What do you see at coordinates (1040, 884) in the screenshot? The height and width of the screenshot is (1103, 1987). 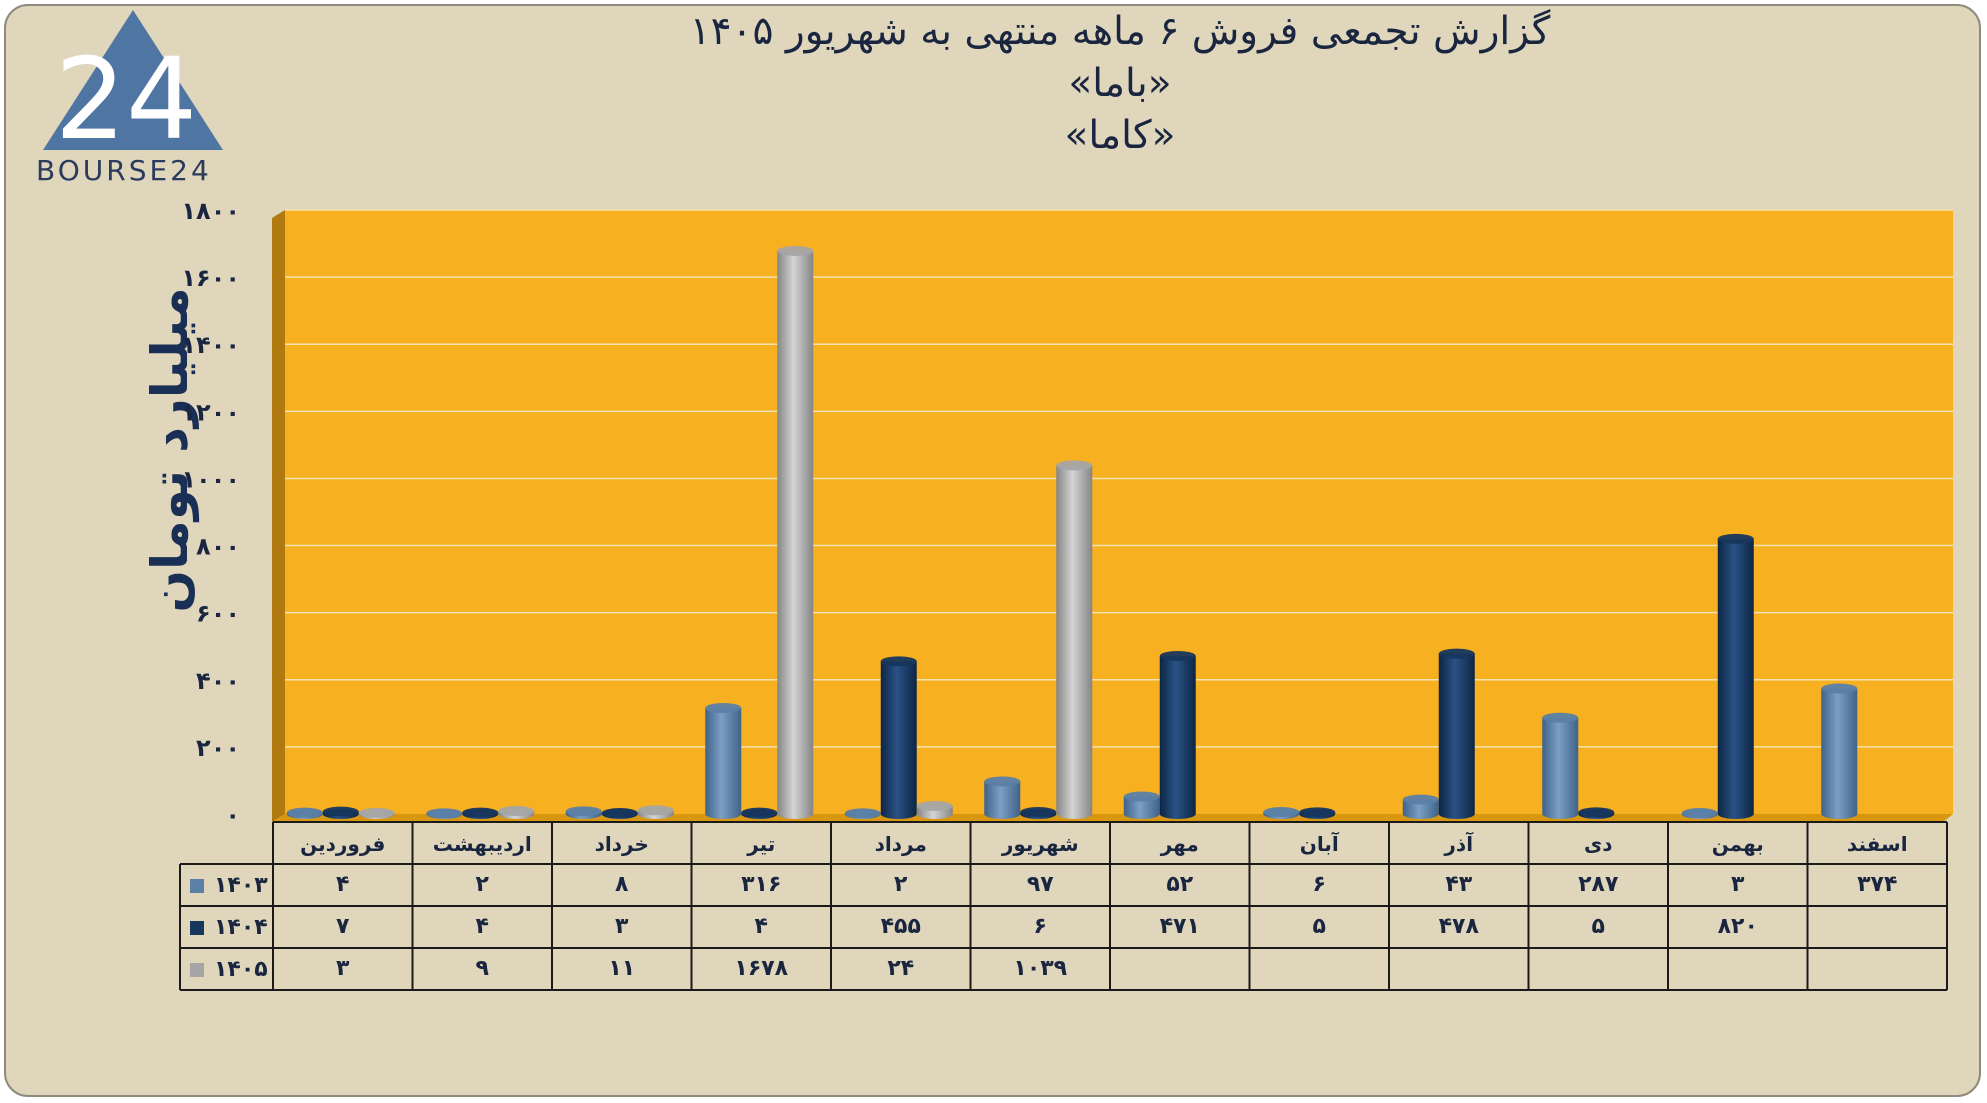 I see `data-label: ۹۷` at bounding box center [1040, 884].